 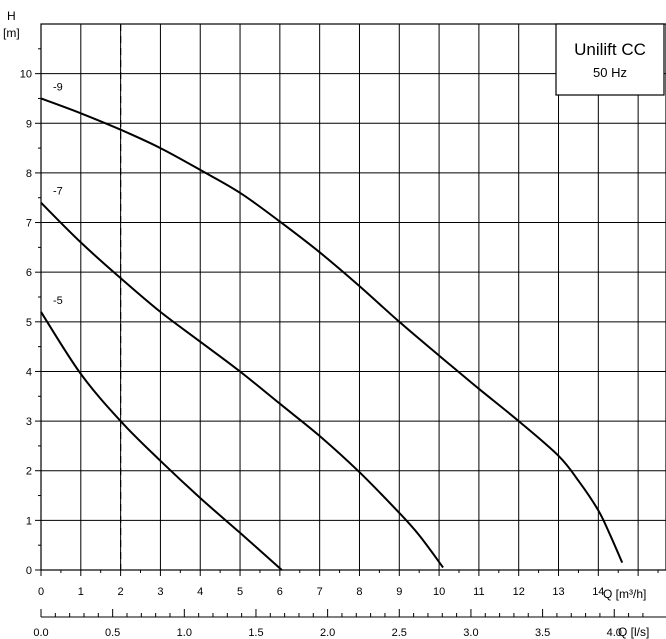 What do you see at coordinates (558, 592) in the screenshot?
I see `x-tick-label: 13` at bounding box center [558, 592].